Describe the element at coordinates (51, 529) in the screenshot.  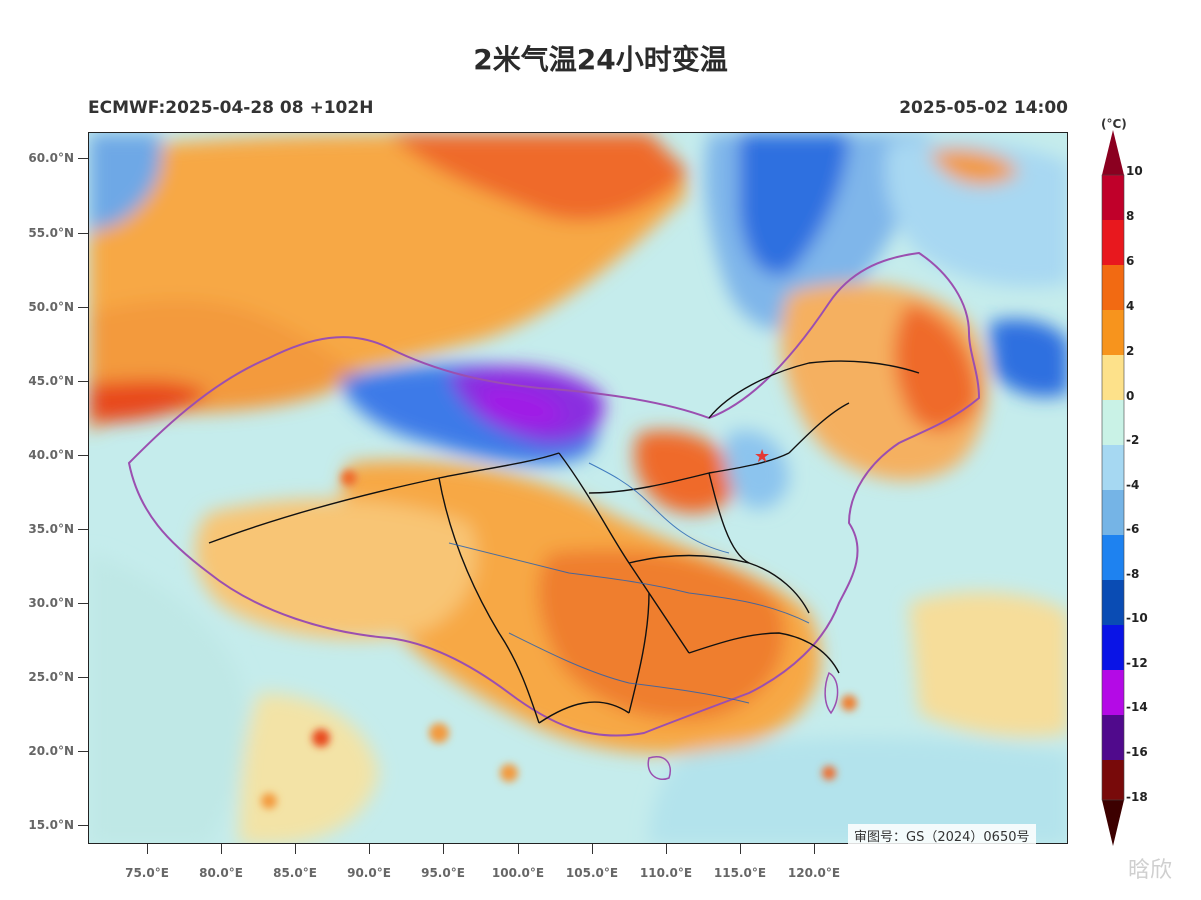
I see `lat-label: 35.0°N` at that location.